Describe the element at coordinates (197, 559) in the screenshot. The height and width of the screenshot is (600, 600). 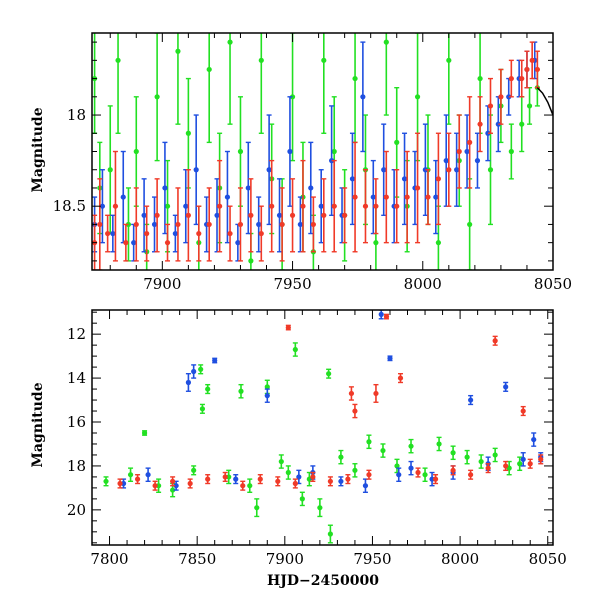
I see `bottom-x-tick-label: 7850` at that location.